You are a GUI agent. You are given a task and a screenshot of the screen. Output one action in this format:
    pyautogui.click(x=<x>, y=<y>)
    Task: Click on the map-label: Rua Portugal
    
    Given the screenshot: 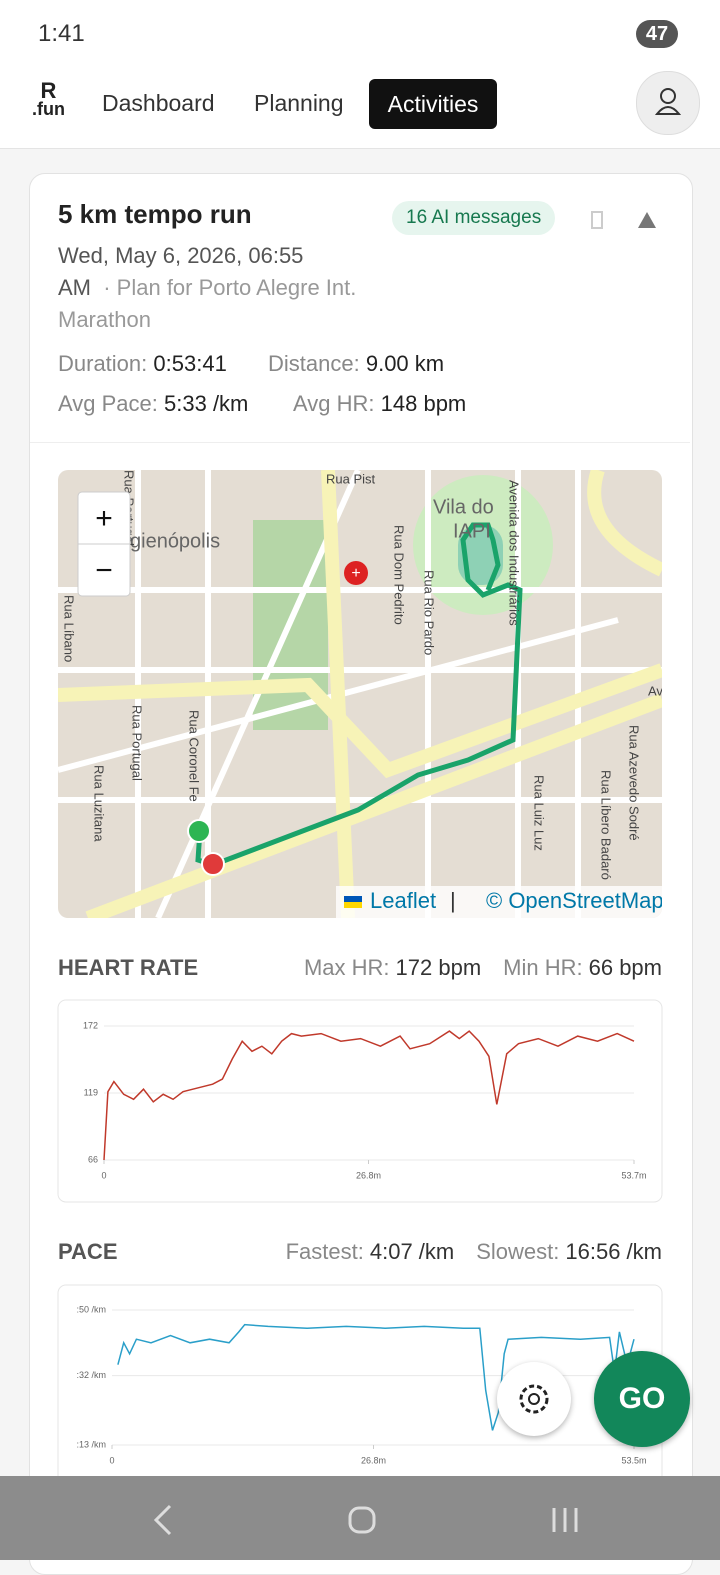 What is the action you would take?
    pyautogui.click(x=137, y=743)
    